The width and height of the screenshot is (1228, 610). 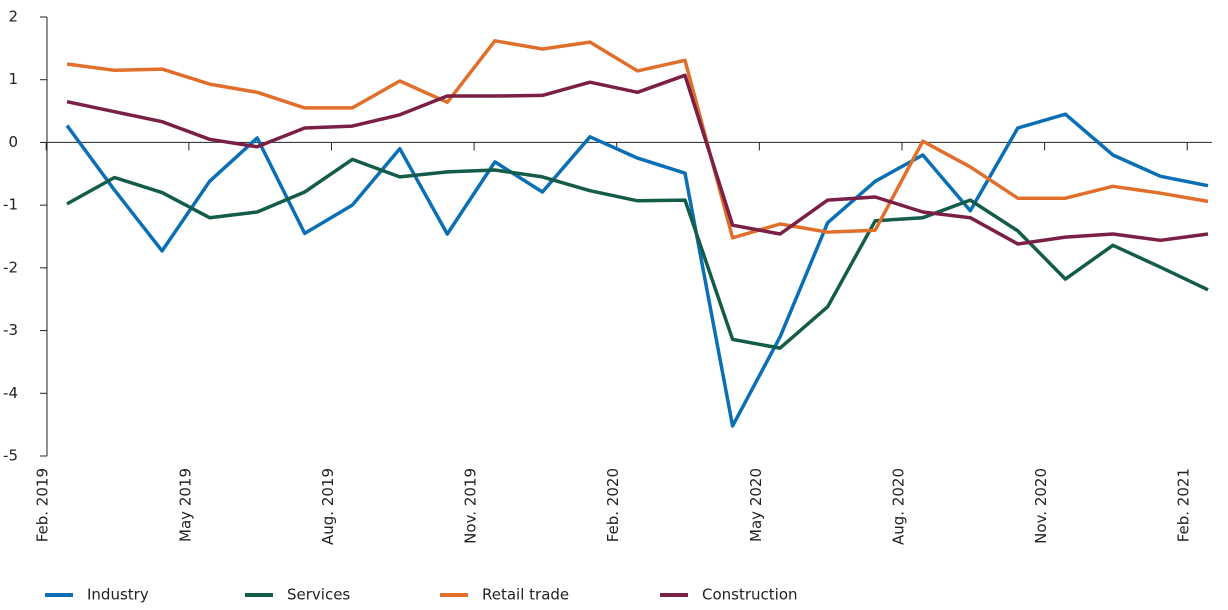 What do you see at coordinates (898, 506) in the screenshot?
I see `x-tick-label: Aug. 2020` at bounding box center [898, 506].